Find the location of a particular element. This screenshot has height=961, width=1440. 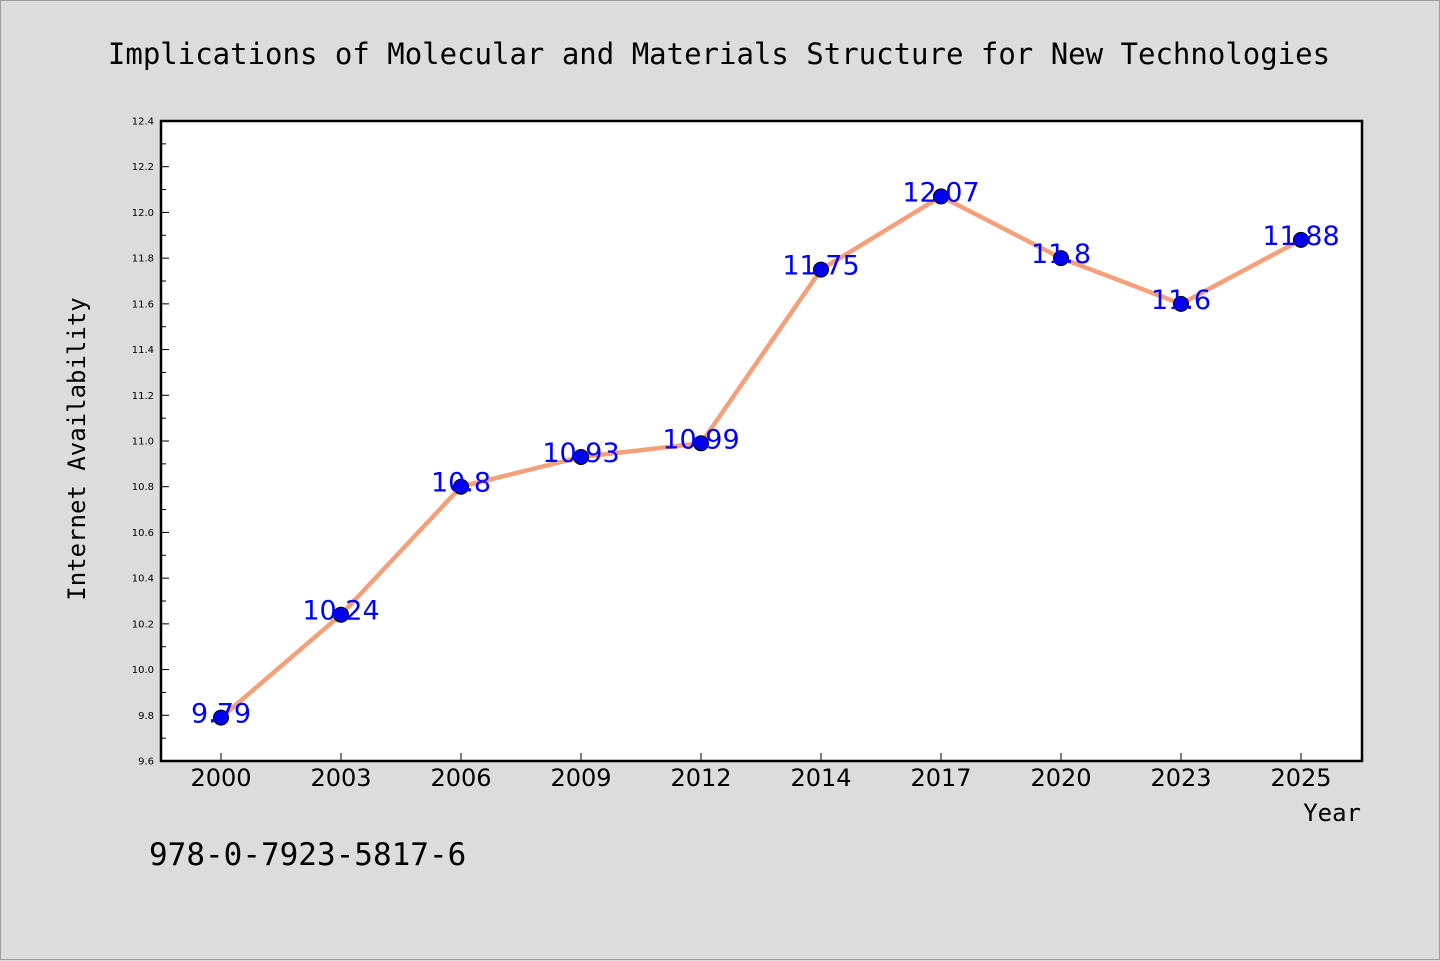

x-tick-label: 2006 is located at coordinates (460, 778).